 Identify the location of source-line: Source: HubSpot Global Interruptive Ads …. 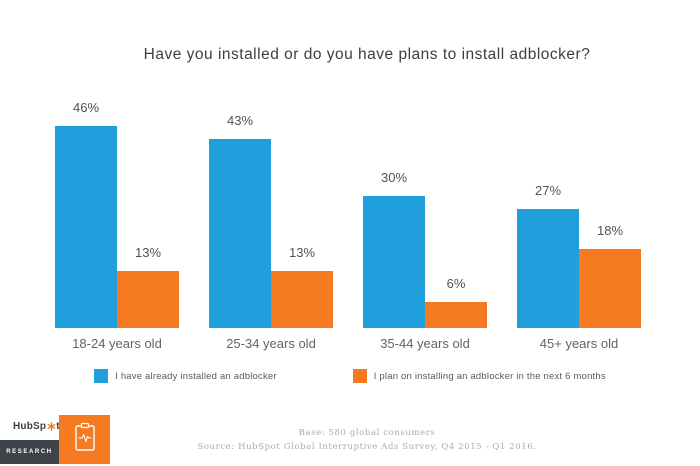
(367, 447).